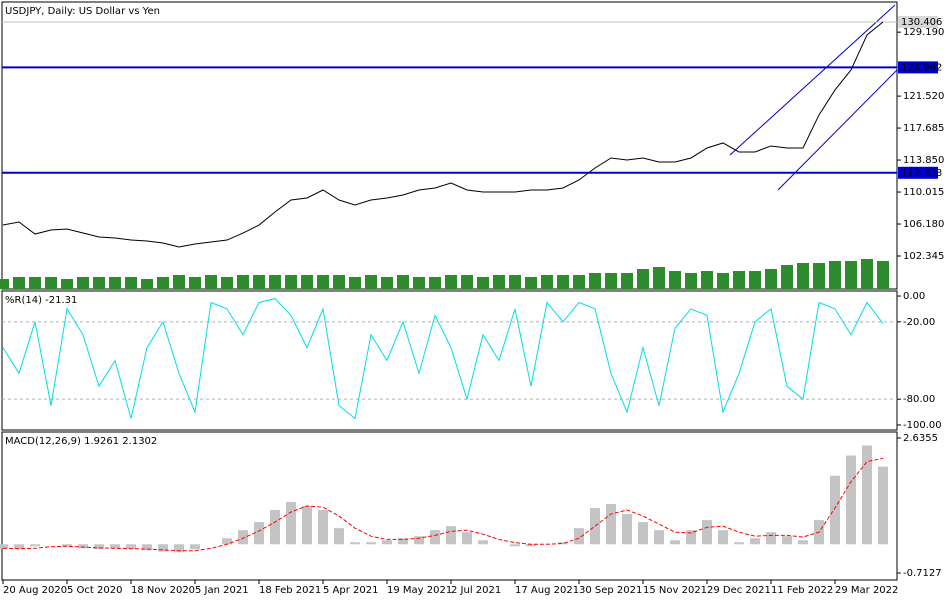  Describe the element at coordinates (476, 590) in the screenshot. I see `x-tick-label: 2 Jul 2021` at that location.